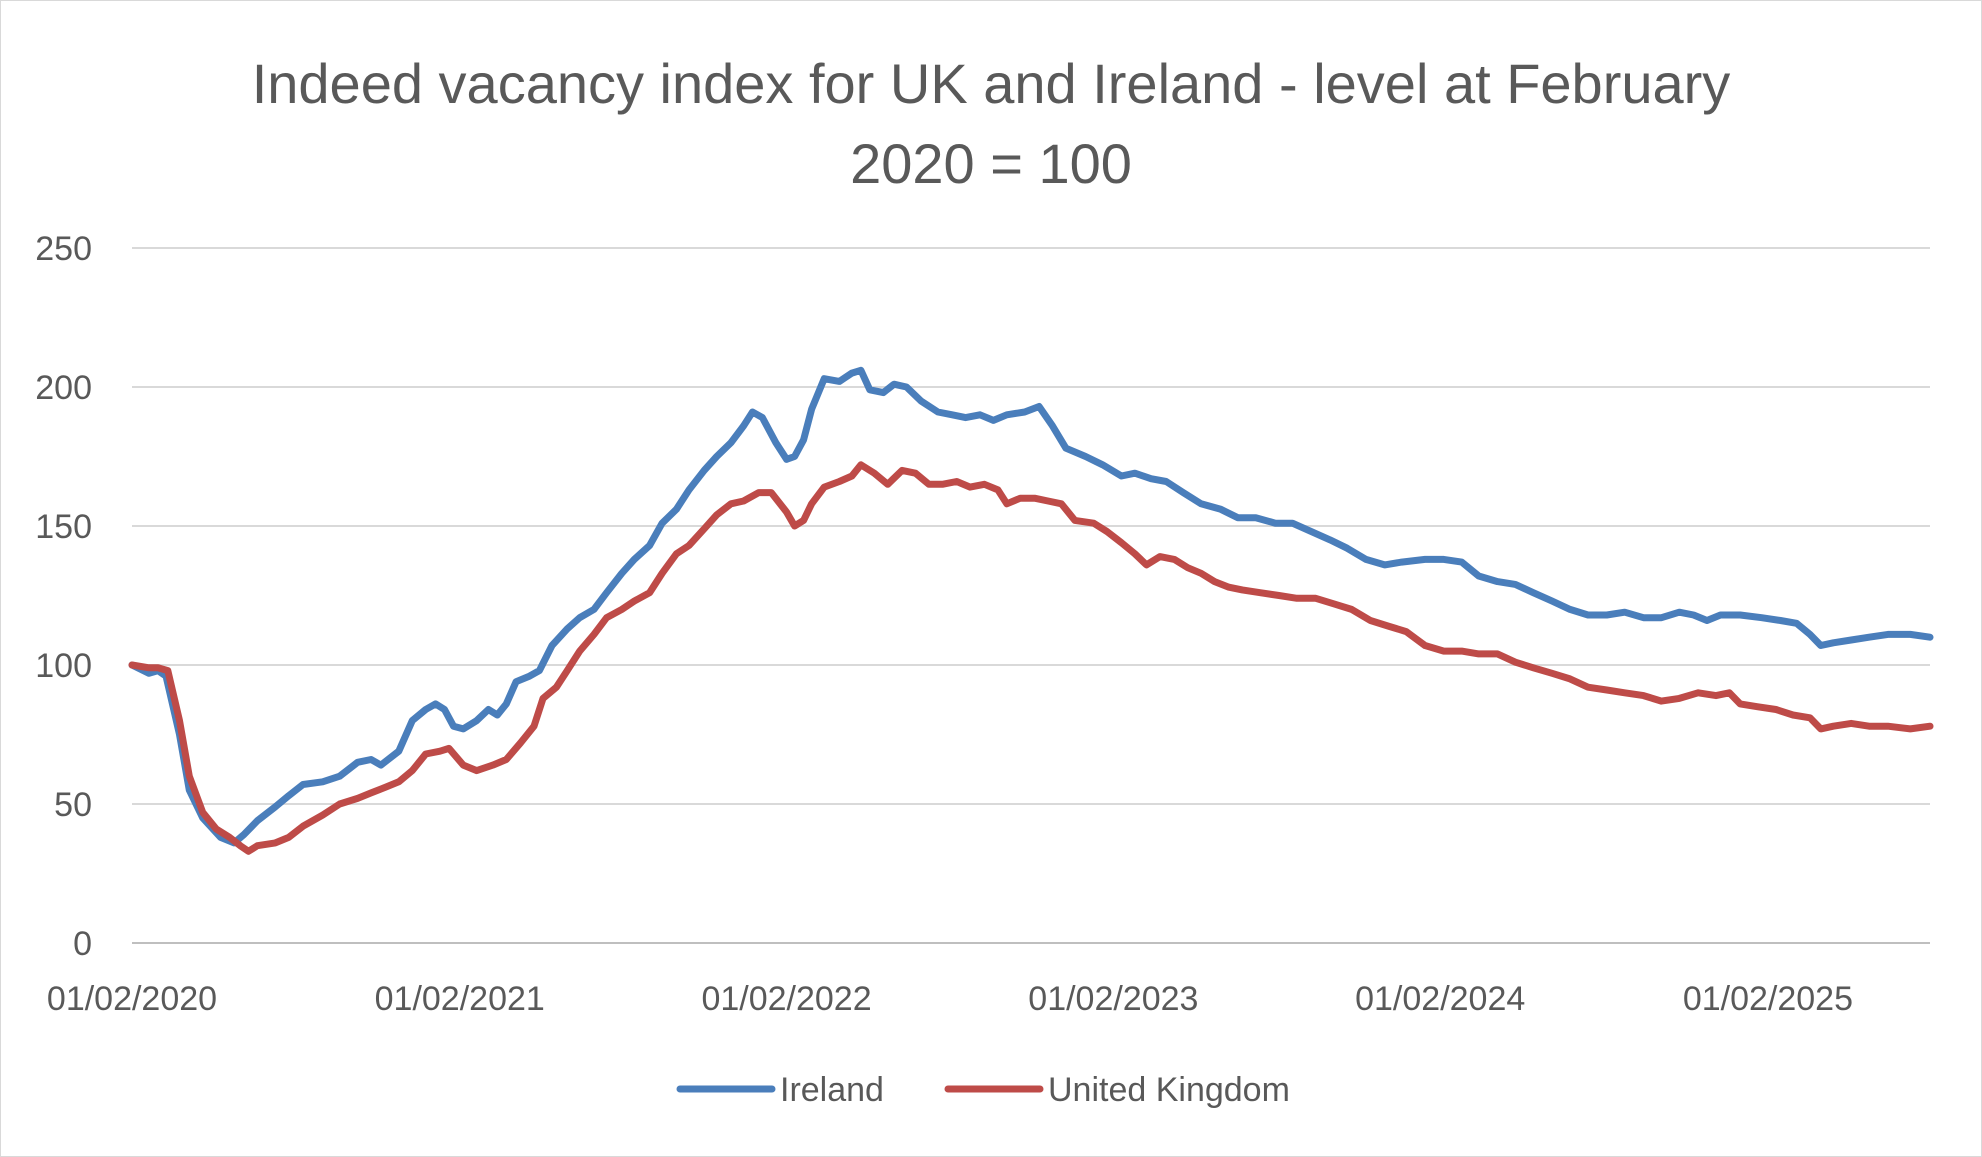 The height and width of the screenshot is (1157, 1982). What do you see at coordinates (63, 249) in the screenshot?
I see `y-tick-label: 250` at bounding box center [63, 249].